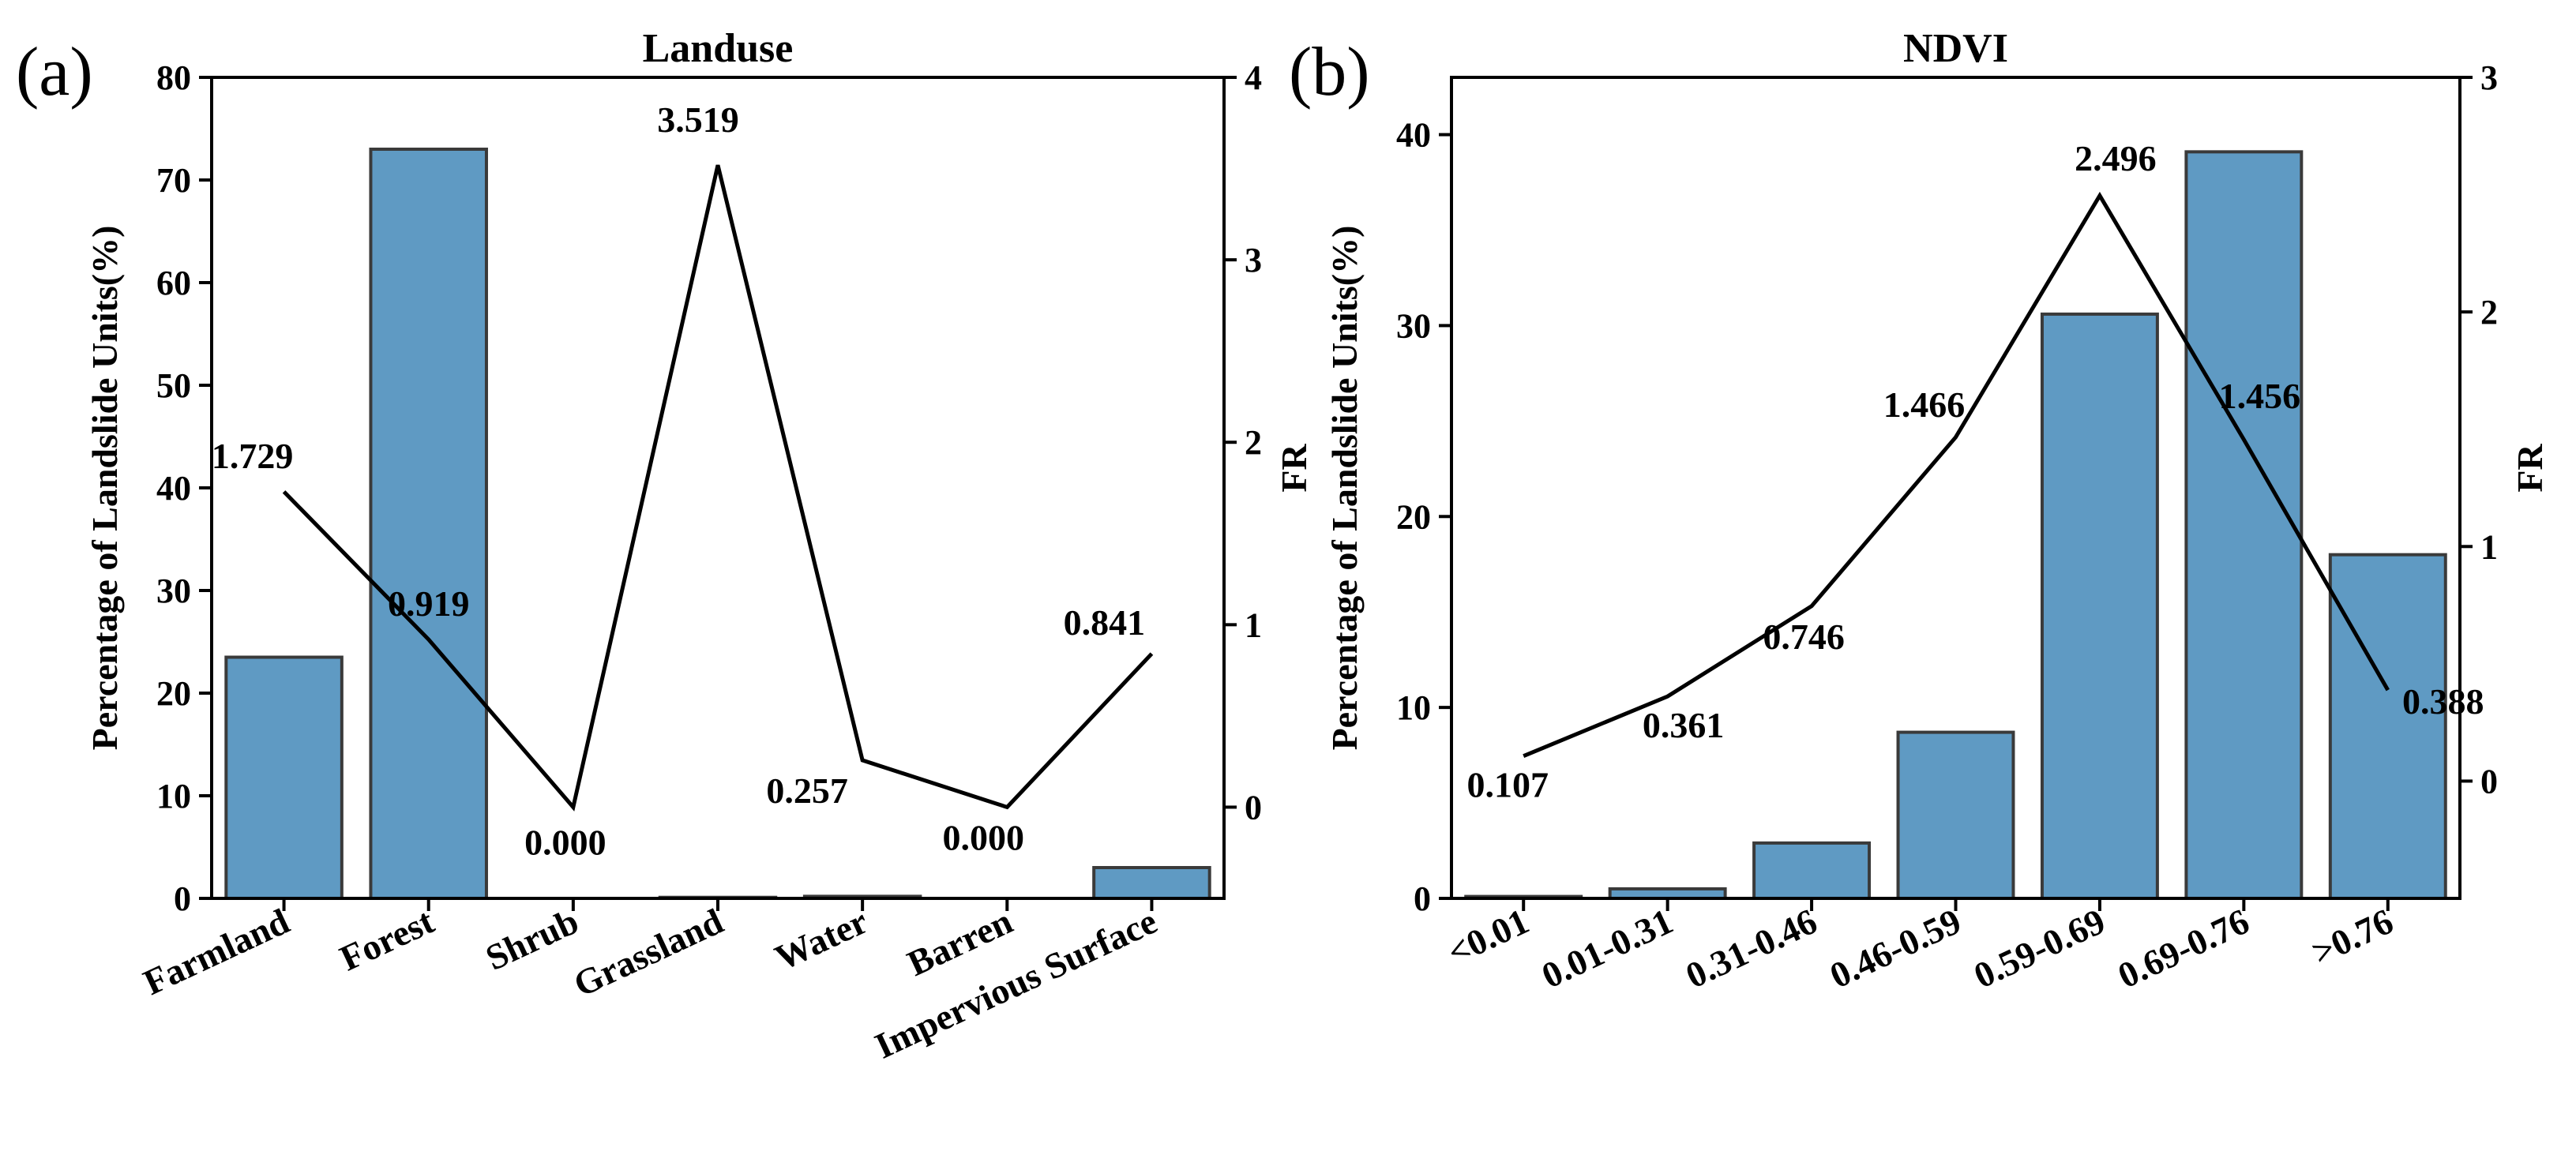 Image resolution: width=2576 pixels, height=1166 pixels. Describe the element at coordinates (173, 180) in the screenshot. I see `y-tick-label: 70` at that location.